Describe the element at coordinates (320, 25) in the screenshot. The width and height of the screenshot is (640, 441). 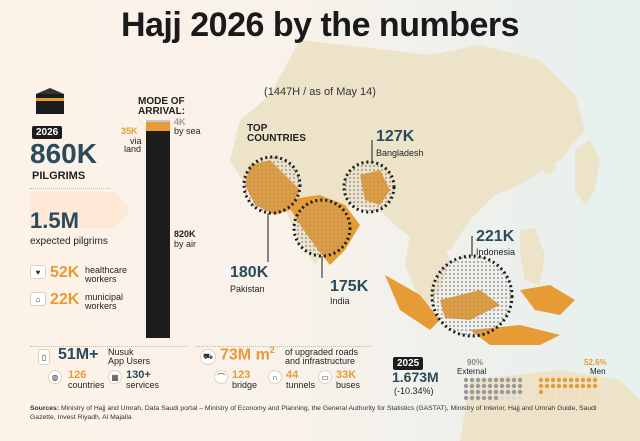
I see `page-title: Hajj 2026 by the numbers` at that location.